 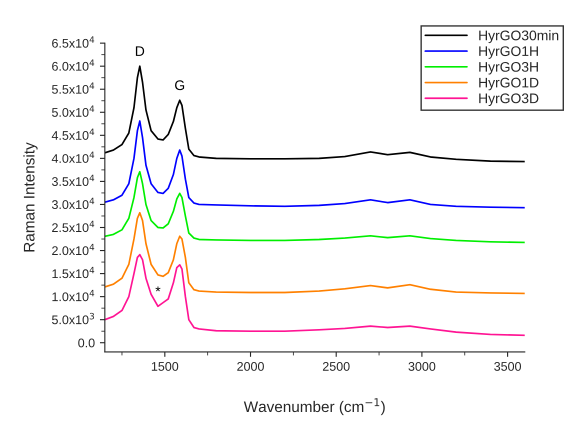 What do you see at coordinates (73, 134) in the screenshot?
I see `y-tick-label: 4.5x10$^{4}$` at bounding box center [73, 134].